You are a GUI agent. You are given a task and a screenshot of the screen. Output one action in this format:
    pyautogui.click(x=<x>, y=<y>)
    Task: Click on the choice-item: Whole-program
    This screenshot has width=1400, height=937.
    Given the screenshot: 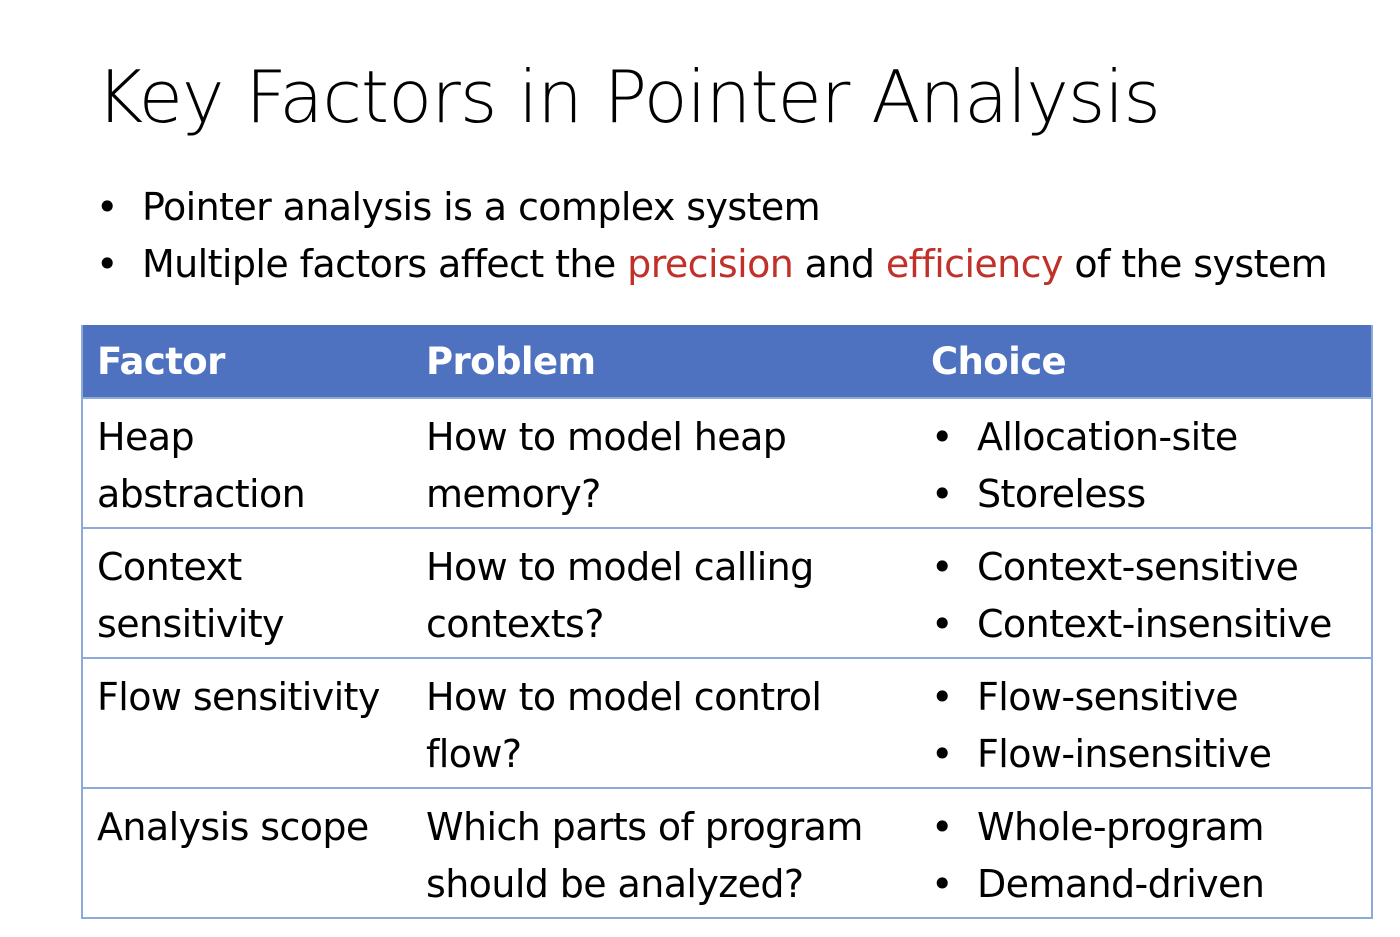 What is the action you would take?
    pyautogui.click(x=1151, y=827)
    